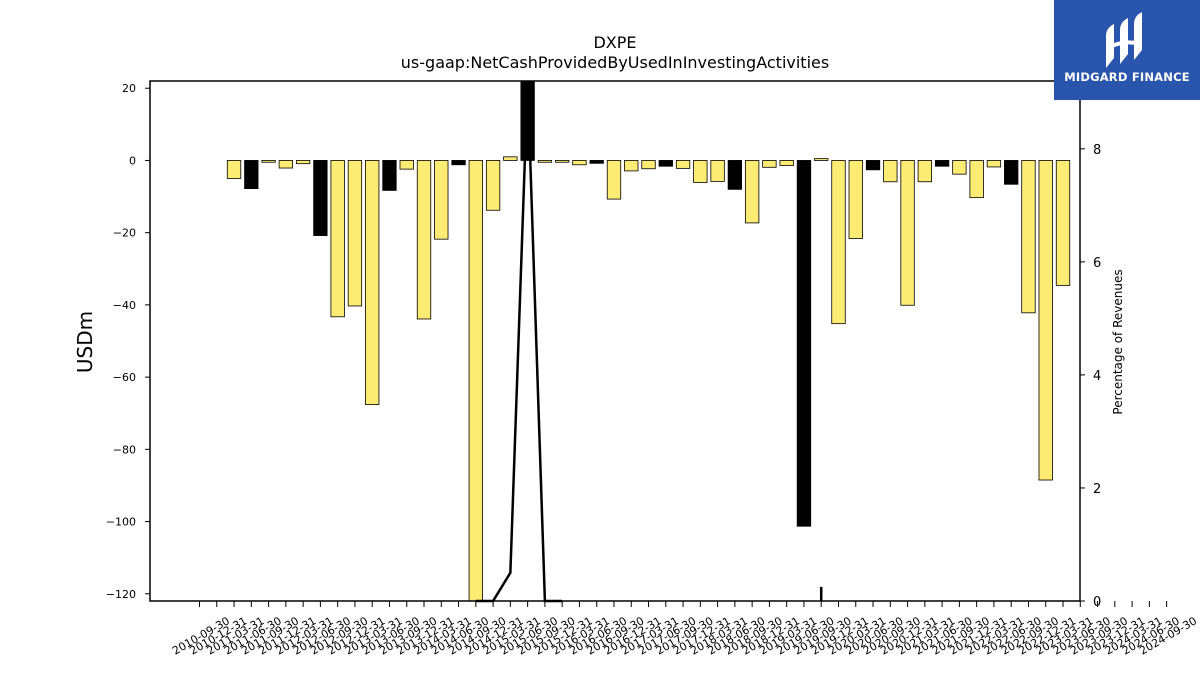  I want to click on y-tick-label: −100, so click(121, 522).